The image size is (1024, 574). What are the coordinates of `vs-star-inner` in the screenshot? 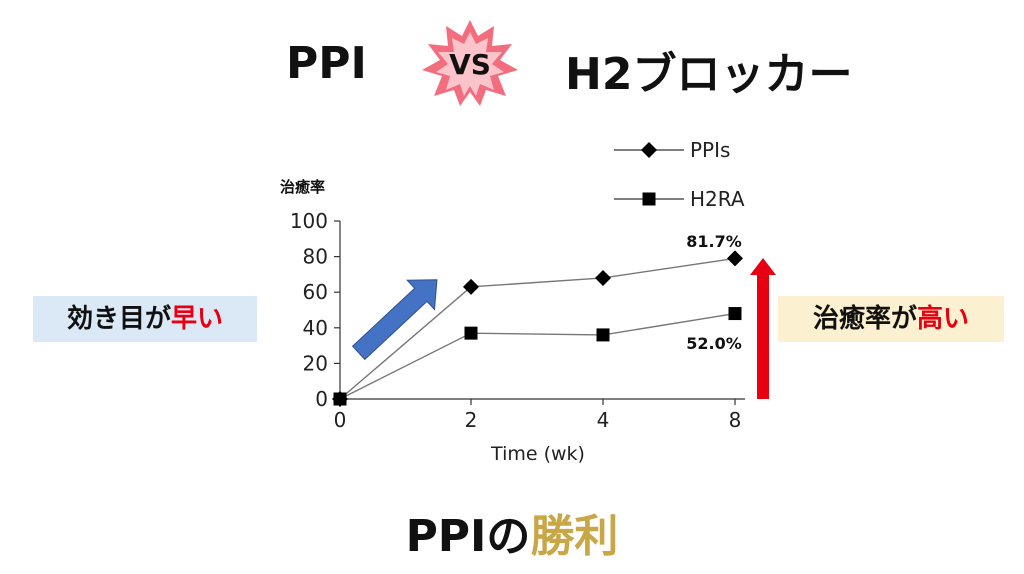 It's located at (470, 64).